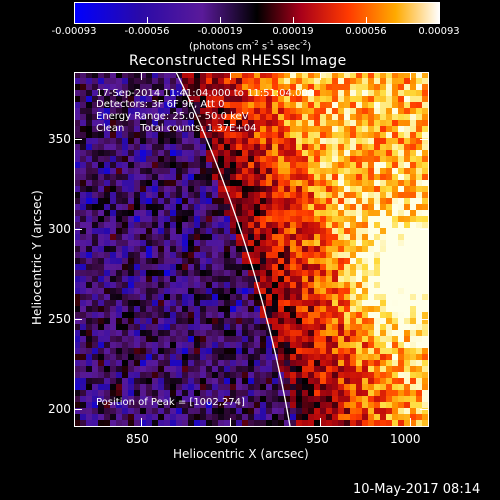 The width and height of the screenshot is (500, 500). What do you see at coordinates (366, 31) in the screenshot?
I see `colorbar-tick-label: 0.00056` at bounding box center [366, 31].